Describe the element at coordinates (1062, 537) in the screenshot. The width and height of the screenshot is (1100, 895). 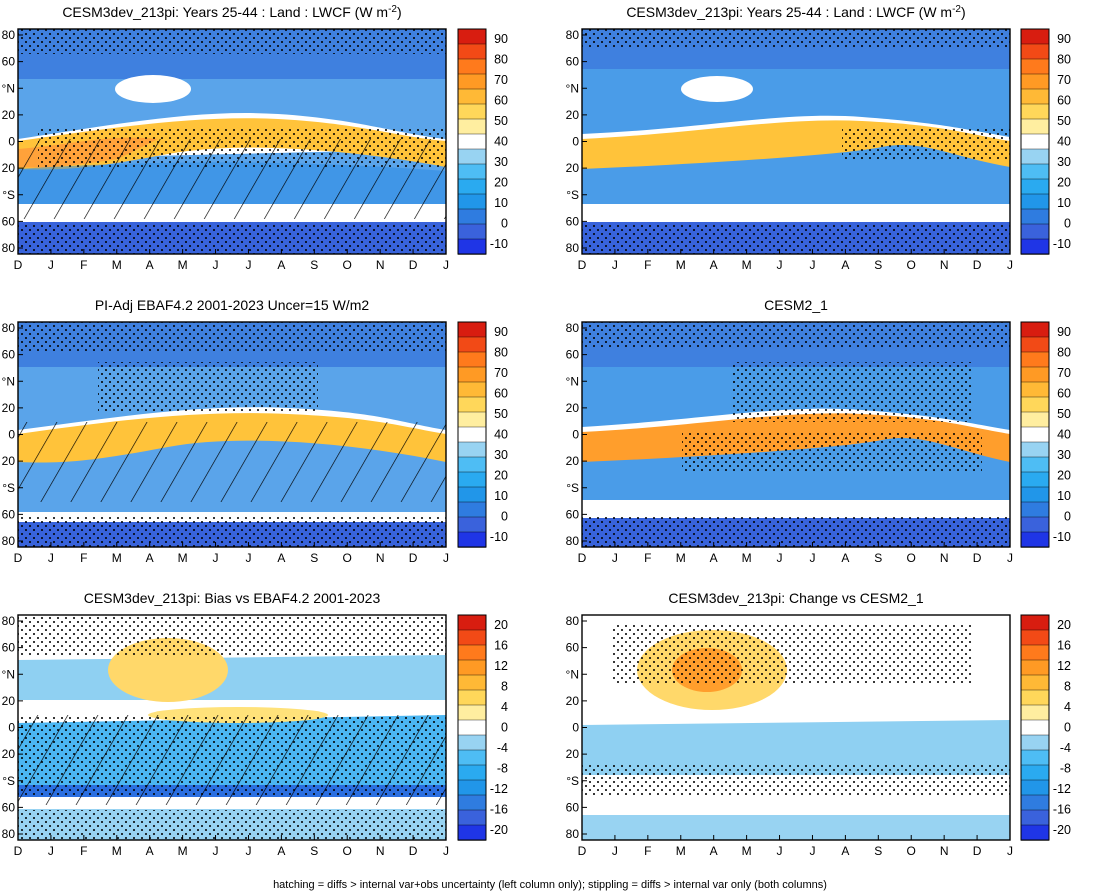
I see `colorbar-label: -10` at that location.